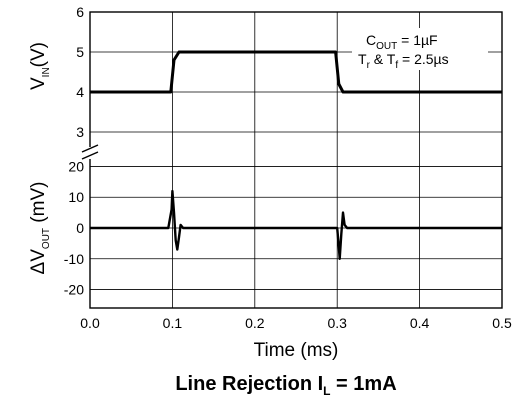  Describe the element at coordinates (80, 92) in the screenshot. I see `upper-y-tick-label: 4` at that location.